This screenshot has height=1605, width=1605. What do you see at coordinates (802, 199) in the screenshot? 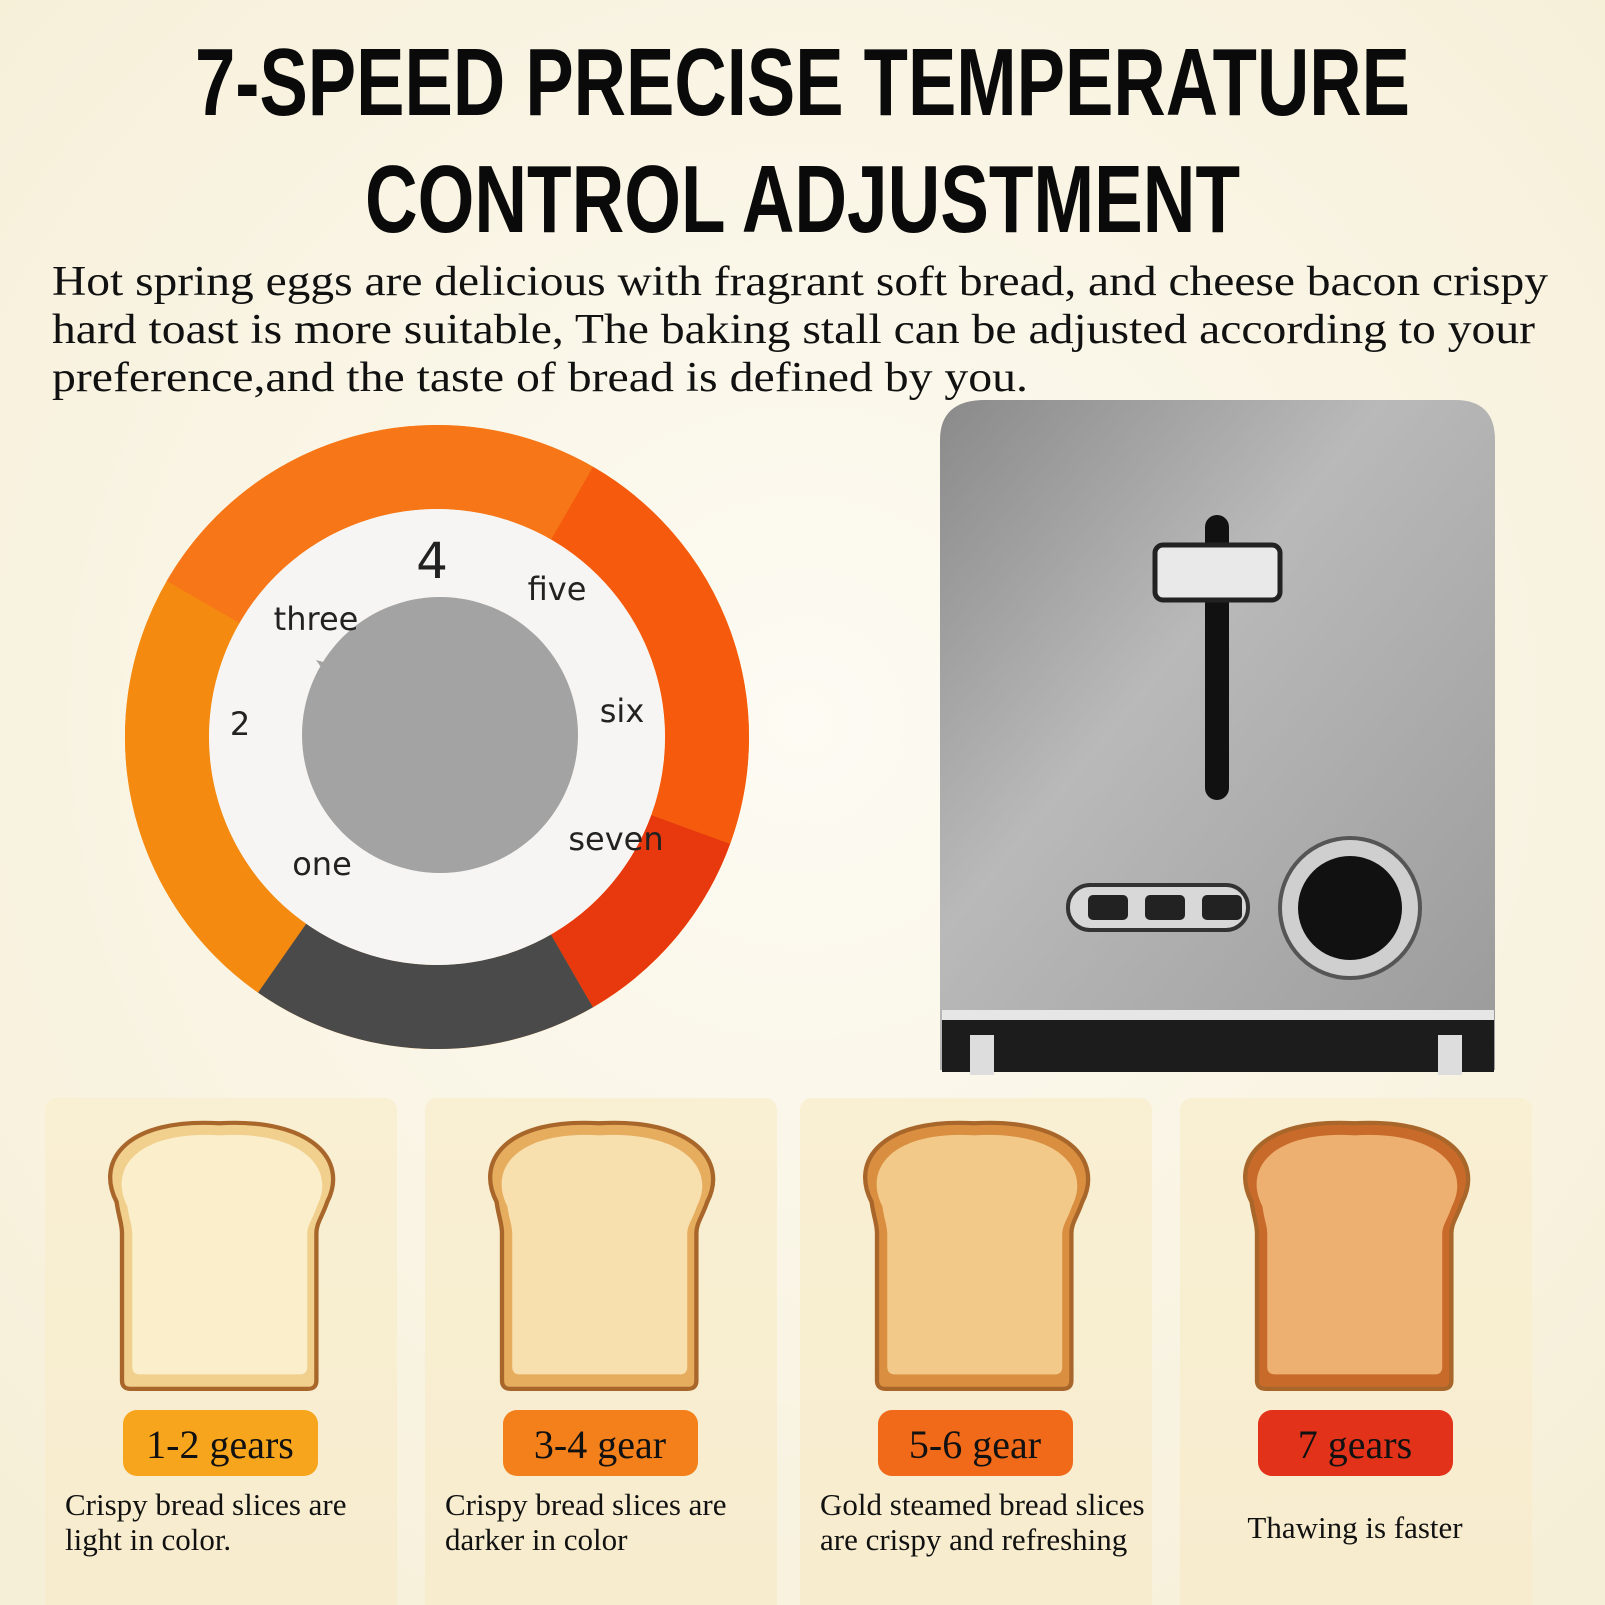
I see `title: CONTROL ADJUSTMENT` at bounding box center [802, 199].